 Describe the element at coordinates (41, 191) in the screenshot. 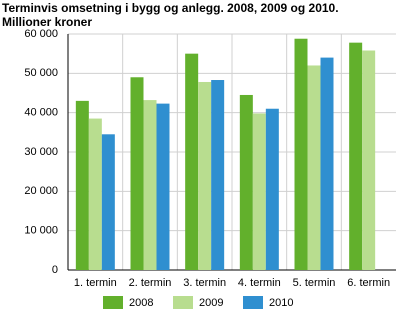

I see `y-tick-label: 20 000` at that location.